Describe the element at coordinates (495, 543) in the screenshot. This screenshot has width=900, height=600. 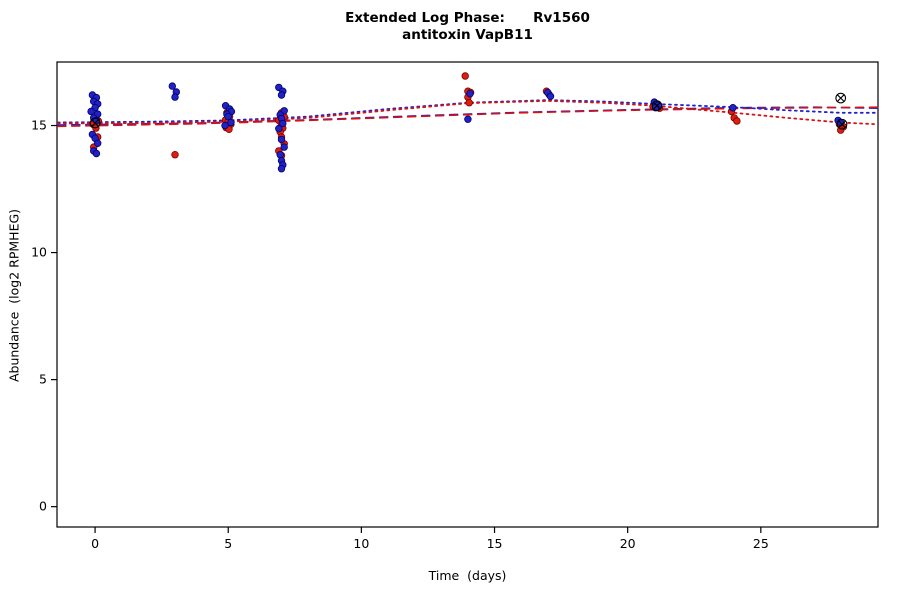
I see `x-tick-label: 15` at that location.